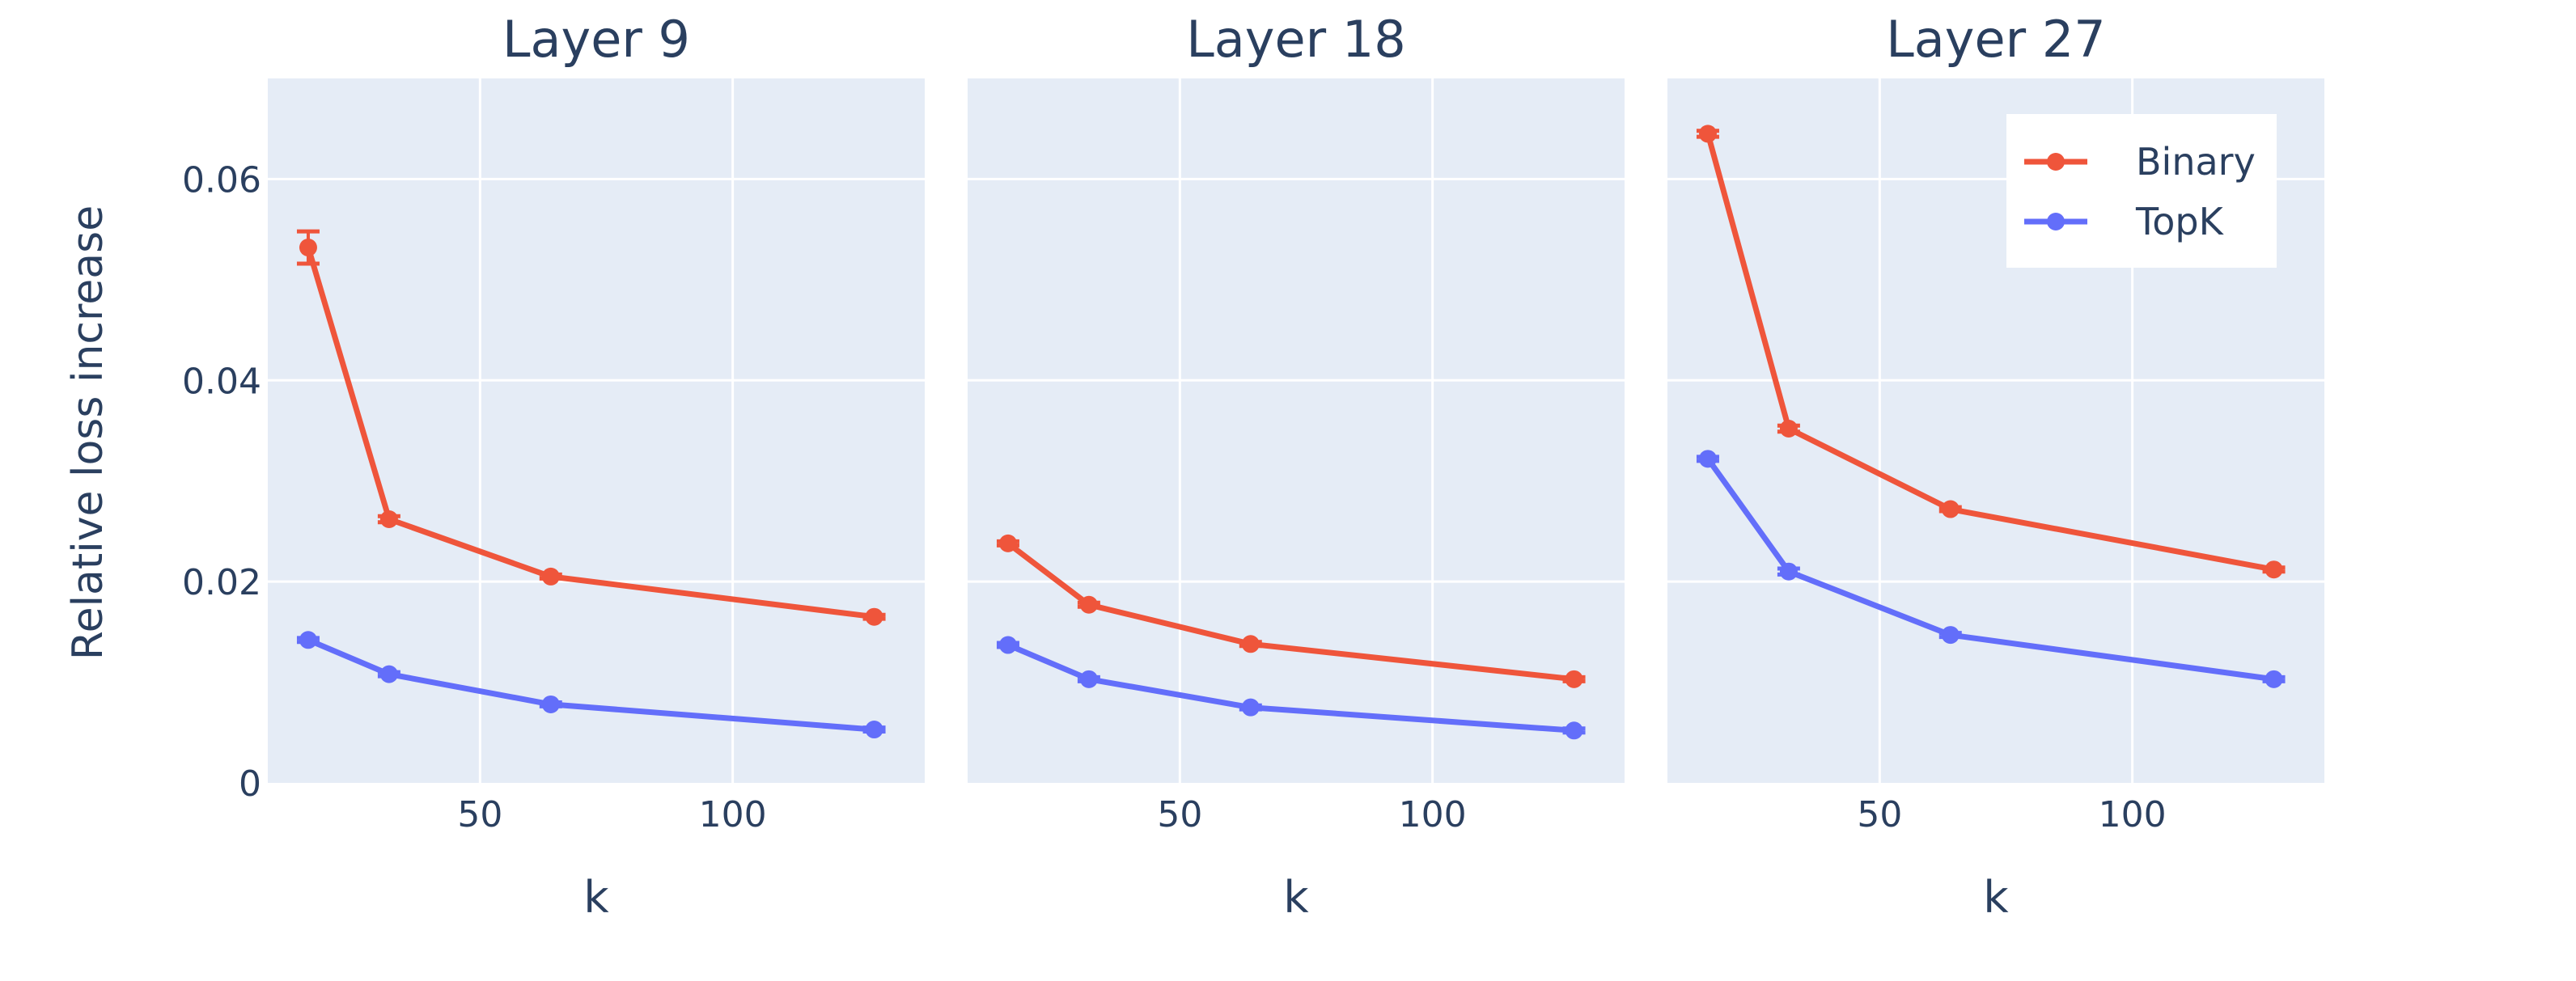 The height and width of the screenshot is (981, 2576). I want to click on y-tick-label: 0, so click(250, 784).